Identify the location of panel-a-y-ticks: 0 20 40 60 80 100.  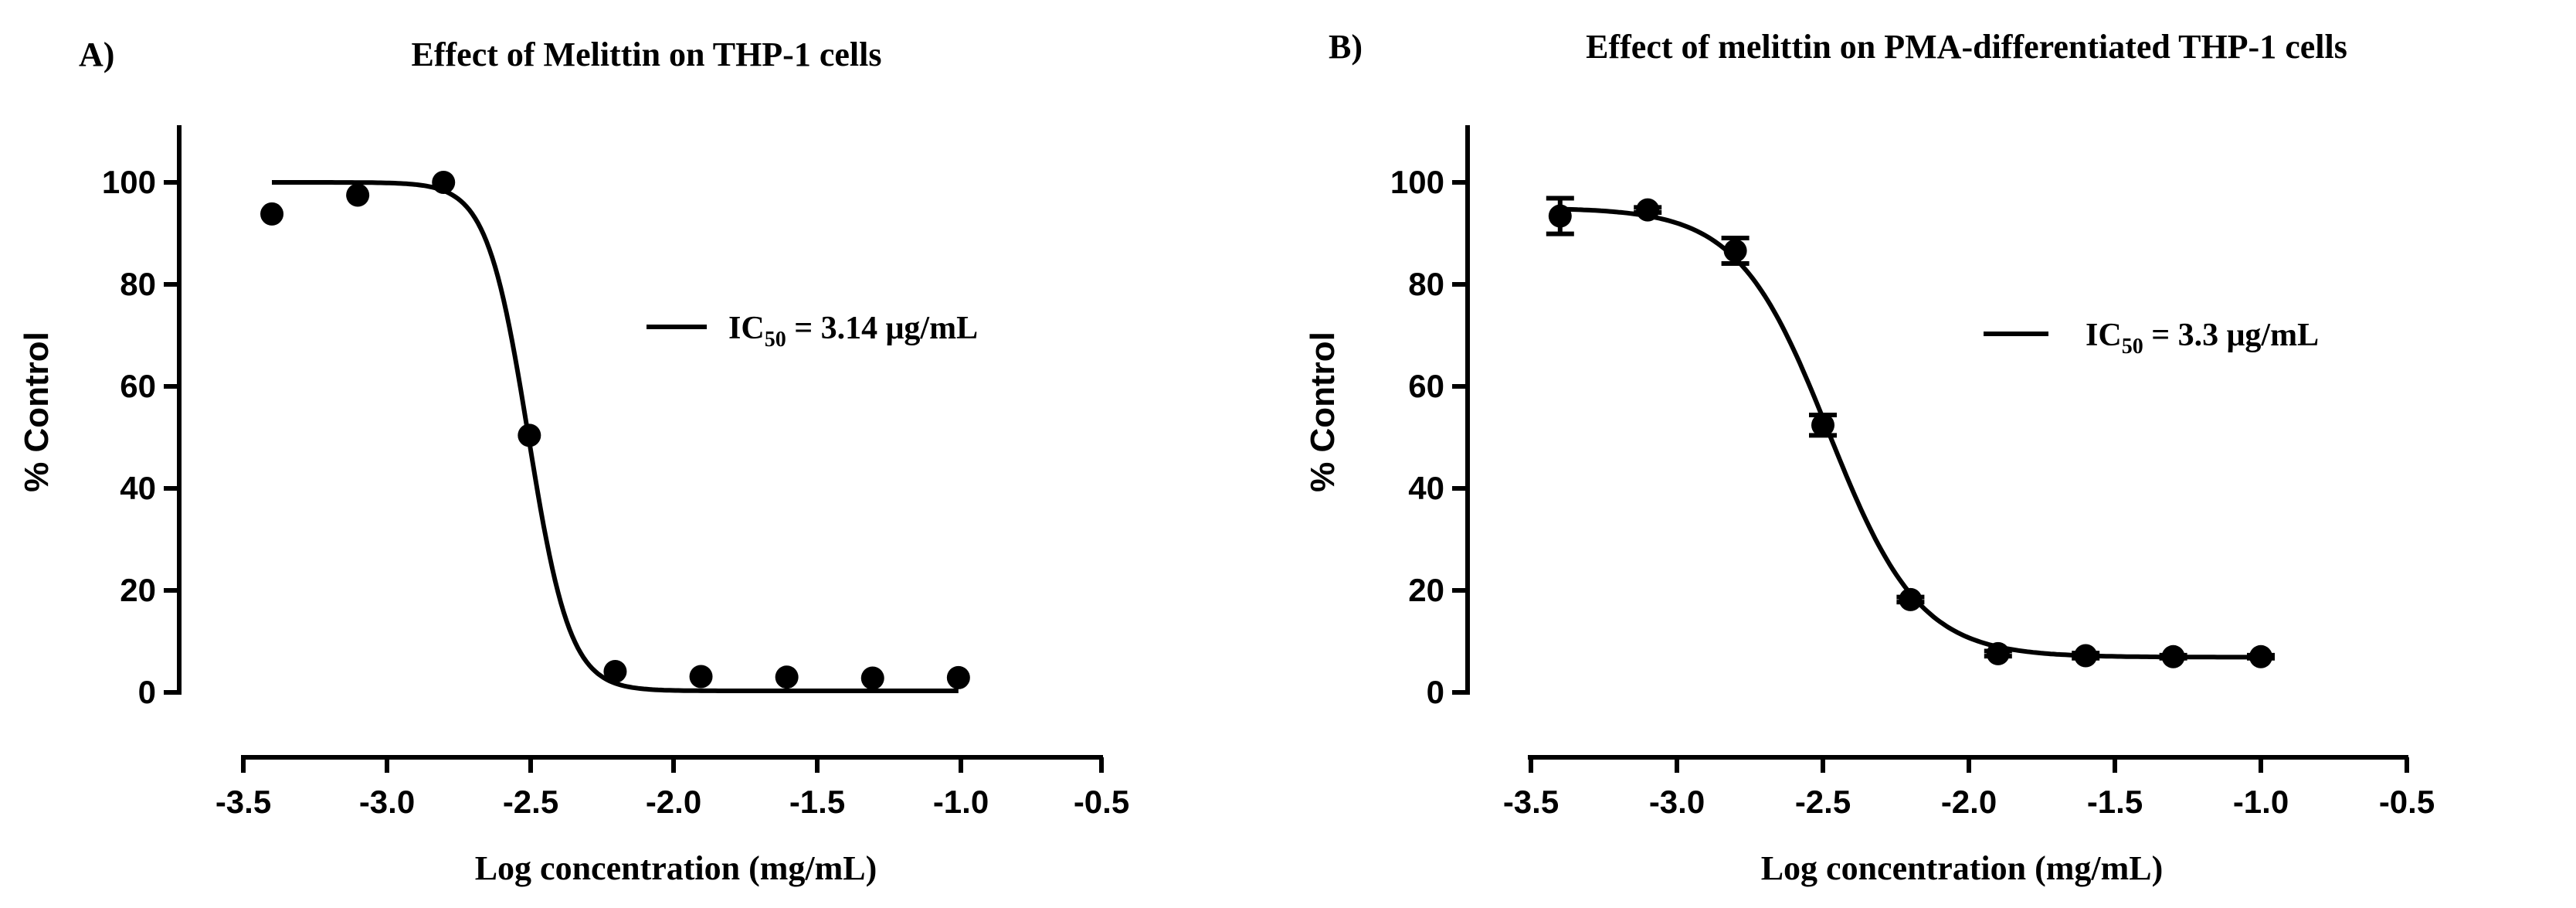
(140, 437).